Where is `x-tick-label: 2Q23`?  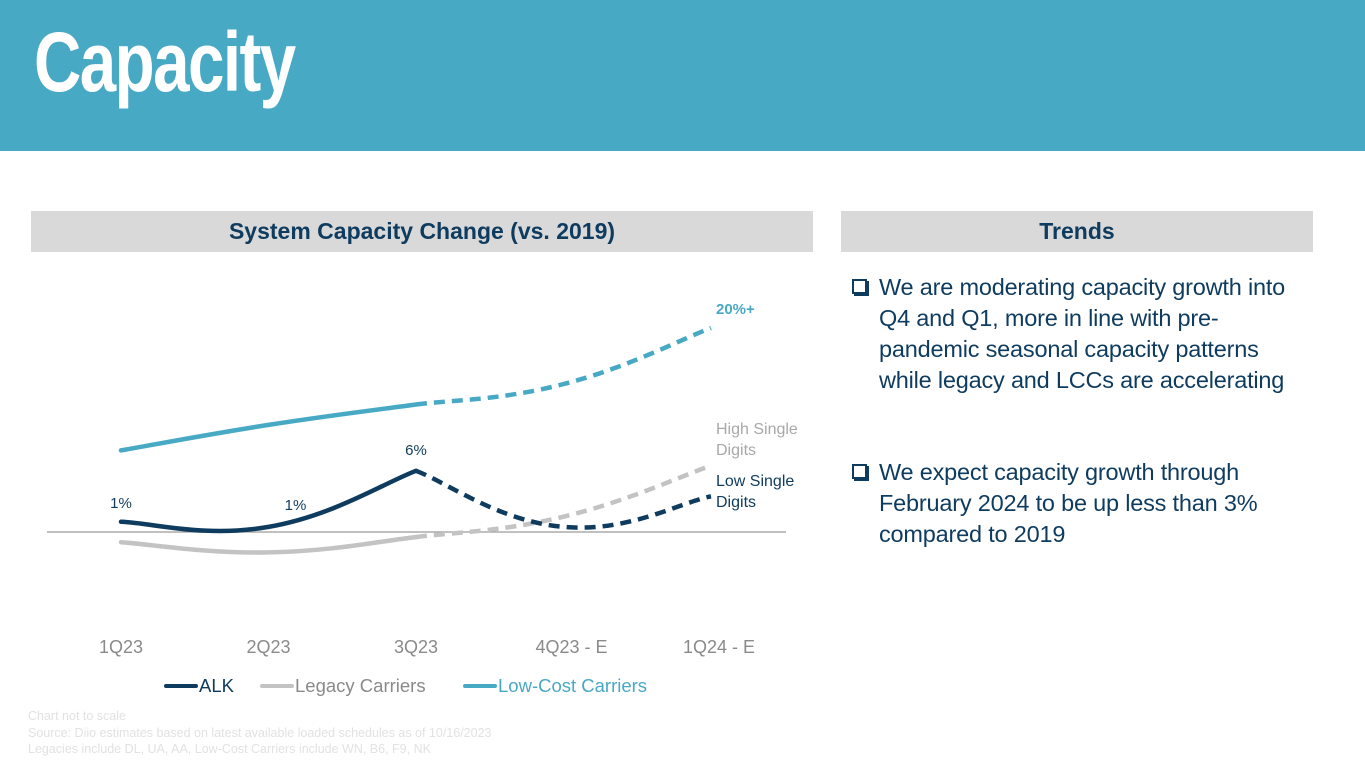 x-tick-label: 2Q23 is located at coordinates (268, 647).